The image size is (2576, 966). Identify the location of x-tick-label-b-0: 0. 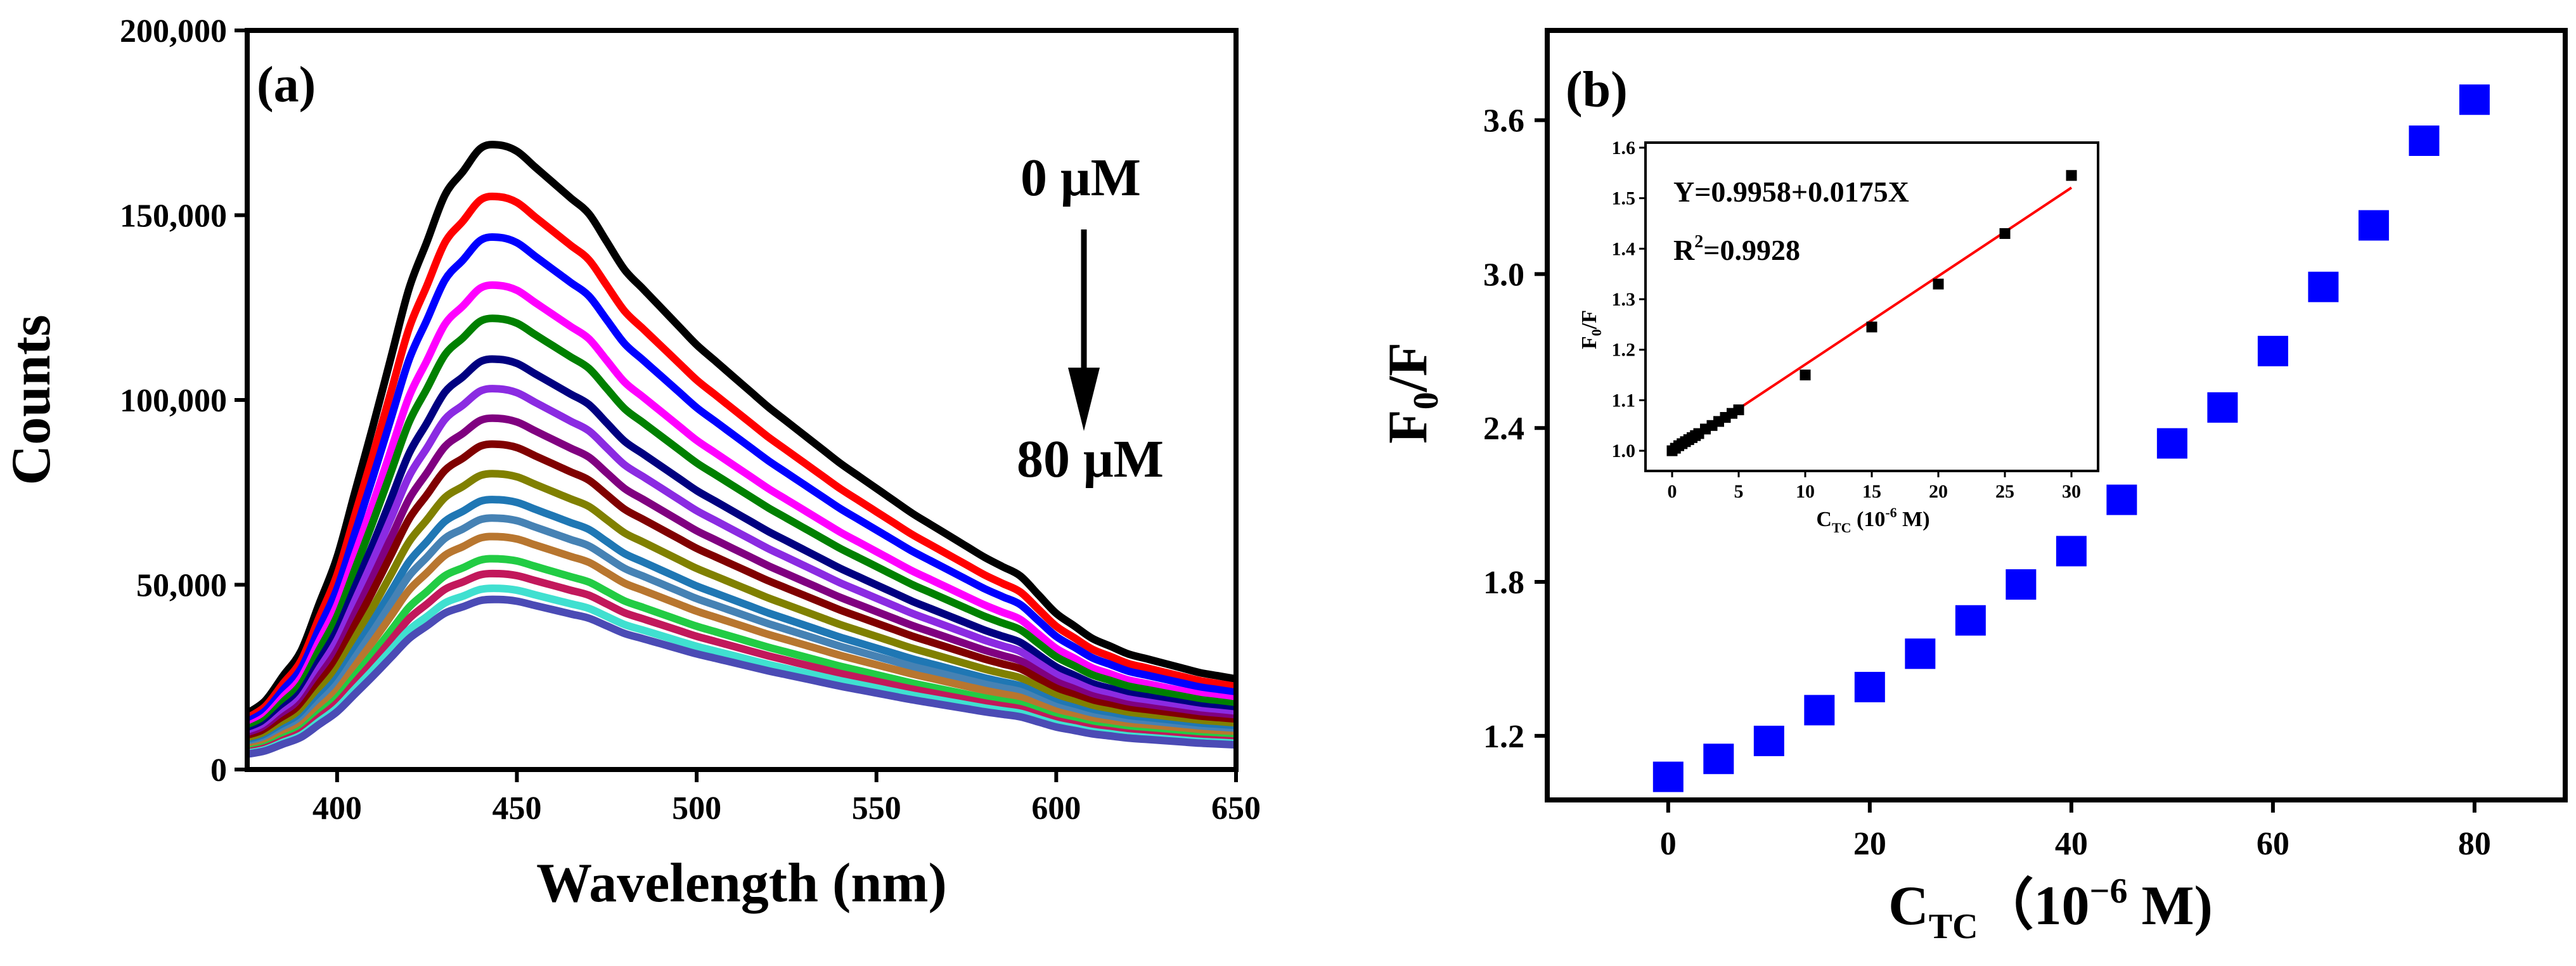
(1668, 844).